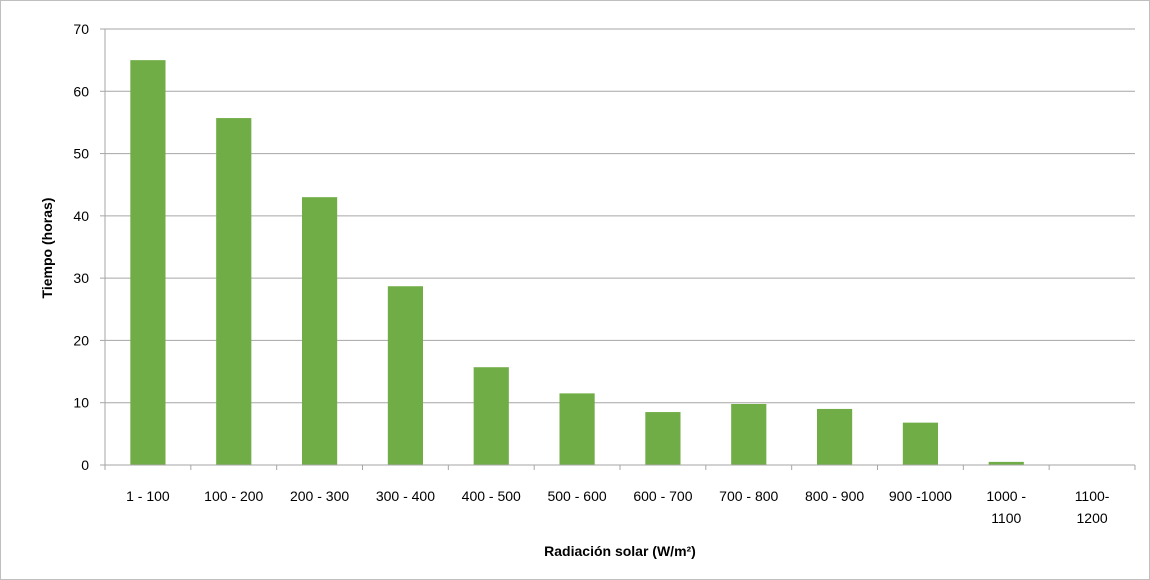 The height and width of the screenshot is (580, 1150). What do you see at coordinates (81, 154) in the screenshot?
I see `y-tick-label: 50` at bounding box center [81, 154].